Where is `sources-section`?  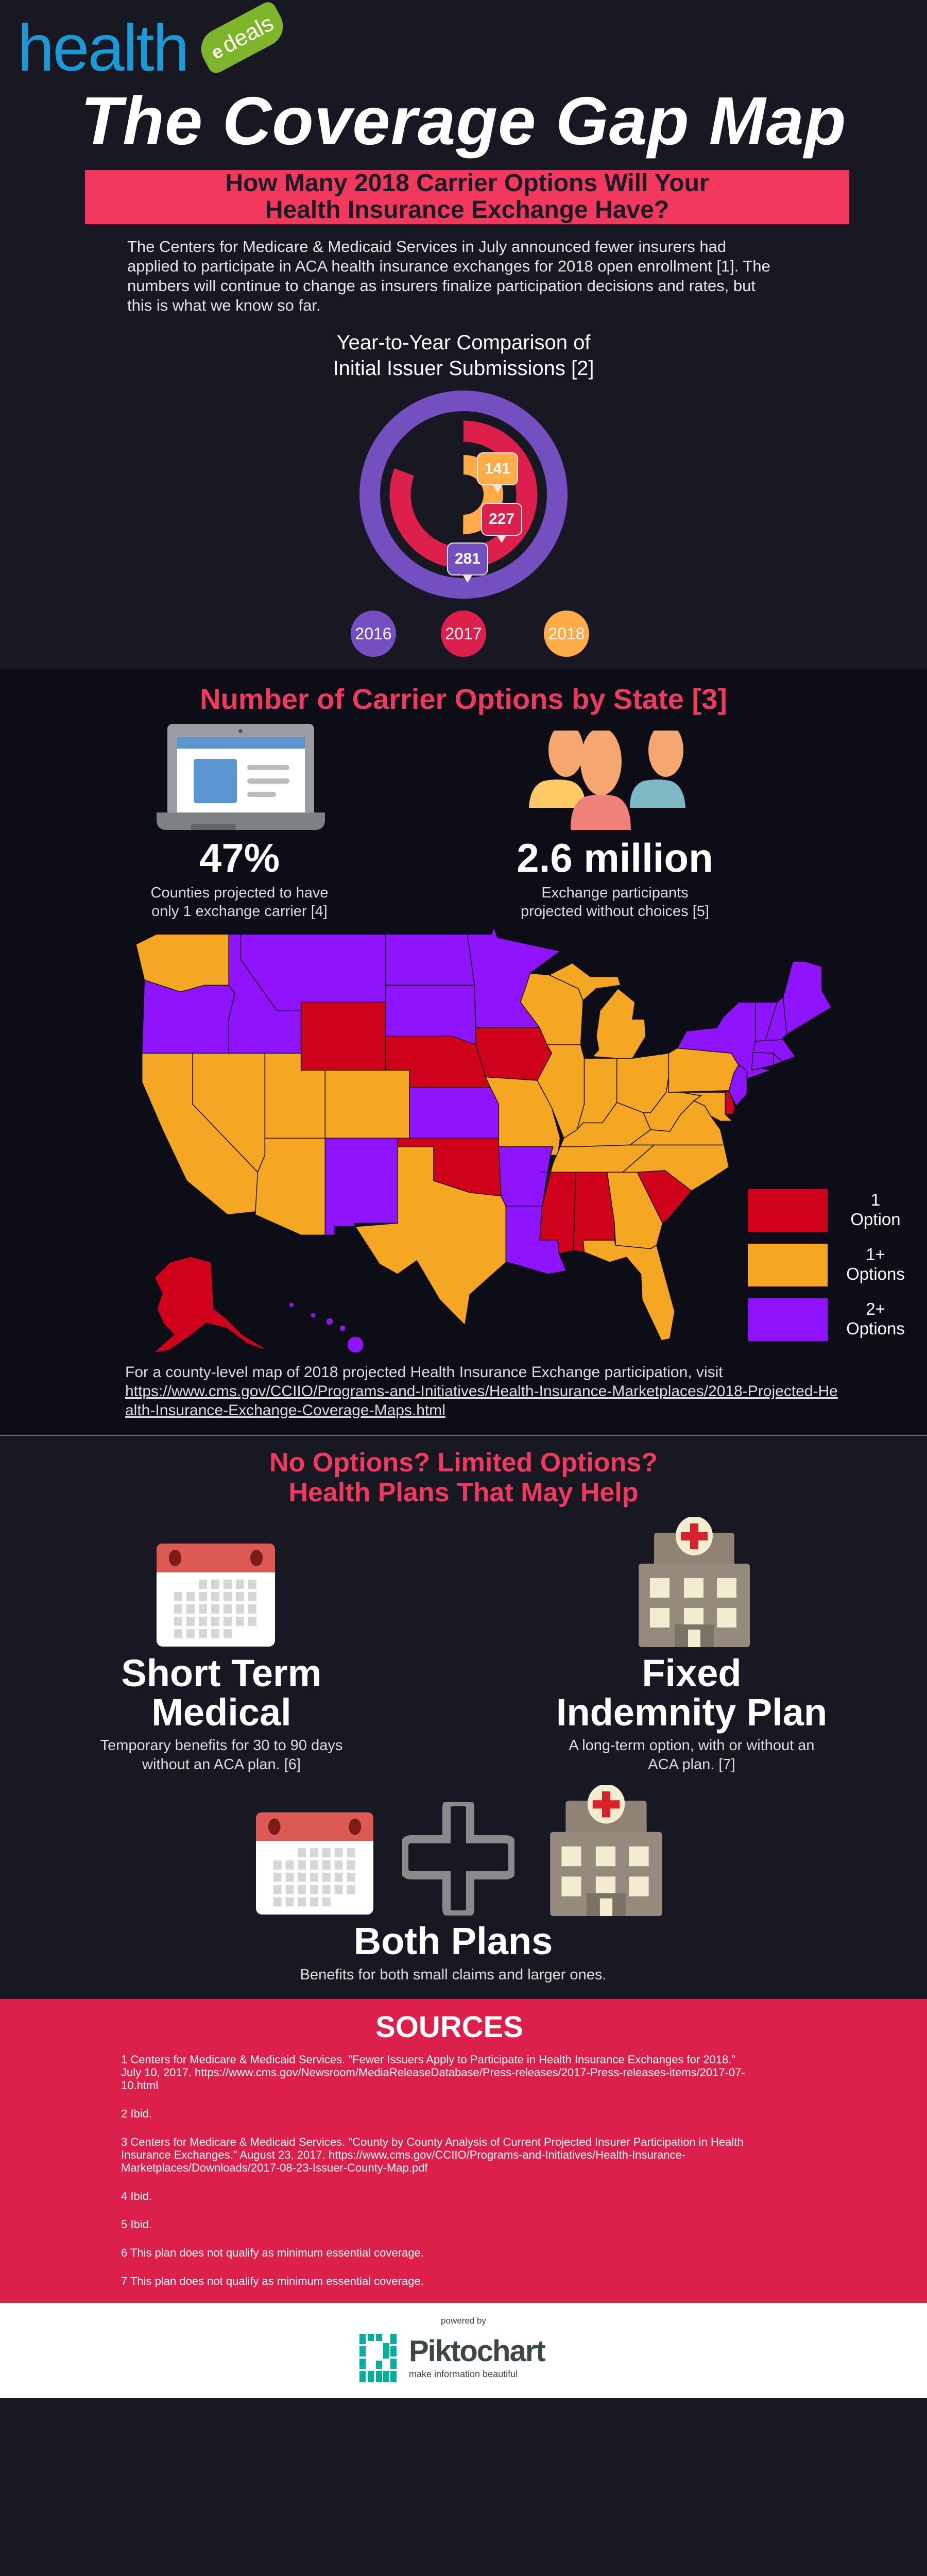
sources-section is located at coordinates (463, 2151).